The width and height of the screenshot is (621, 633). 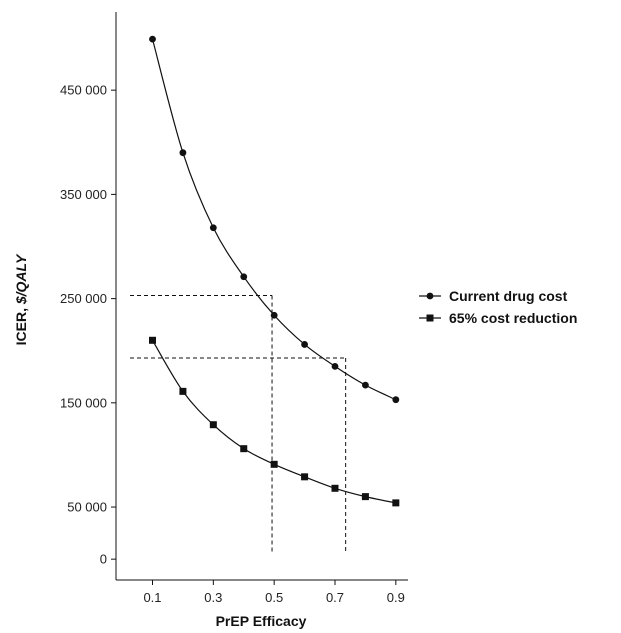 I want to click on y-tick-label: 250 000, so click(x=83, y=298).